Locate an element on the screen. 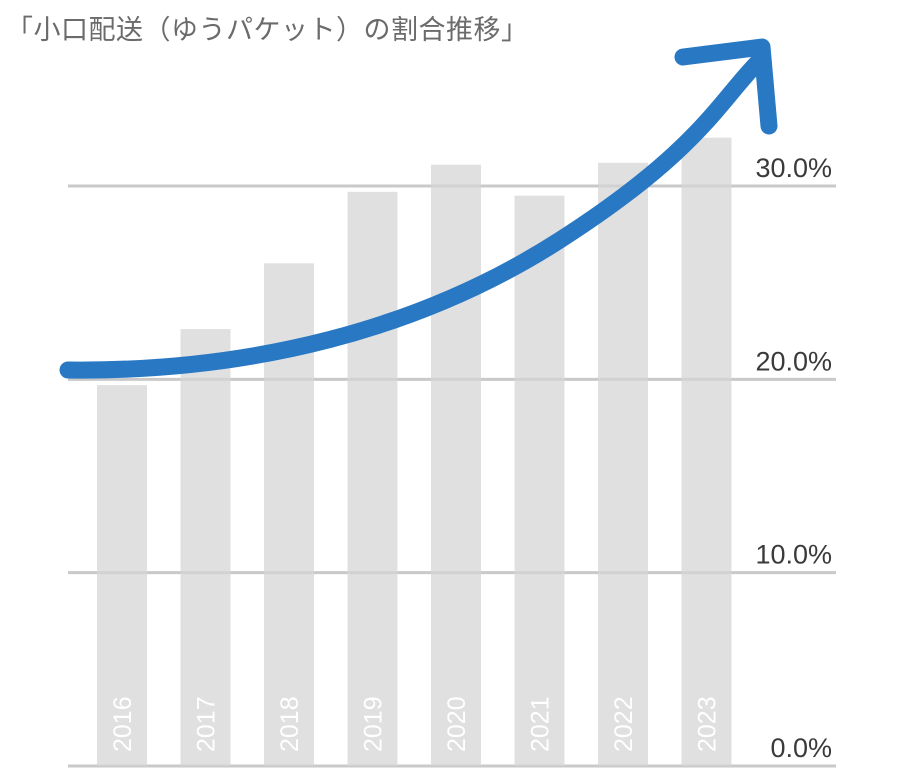 The height and width of the screenshot is (780, 920). y-tick-label: 10.0% is located at coordinates (793, 555).